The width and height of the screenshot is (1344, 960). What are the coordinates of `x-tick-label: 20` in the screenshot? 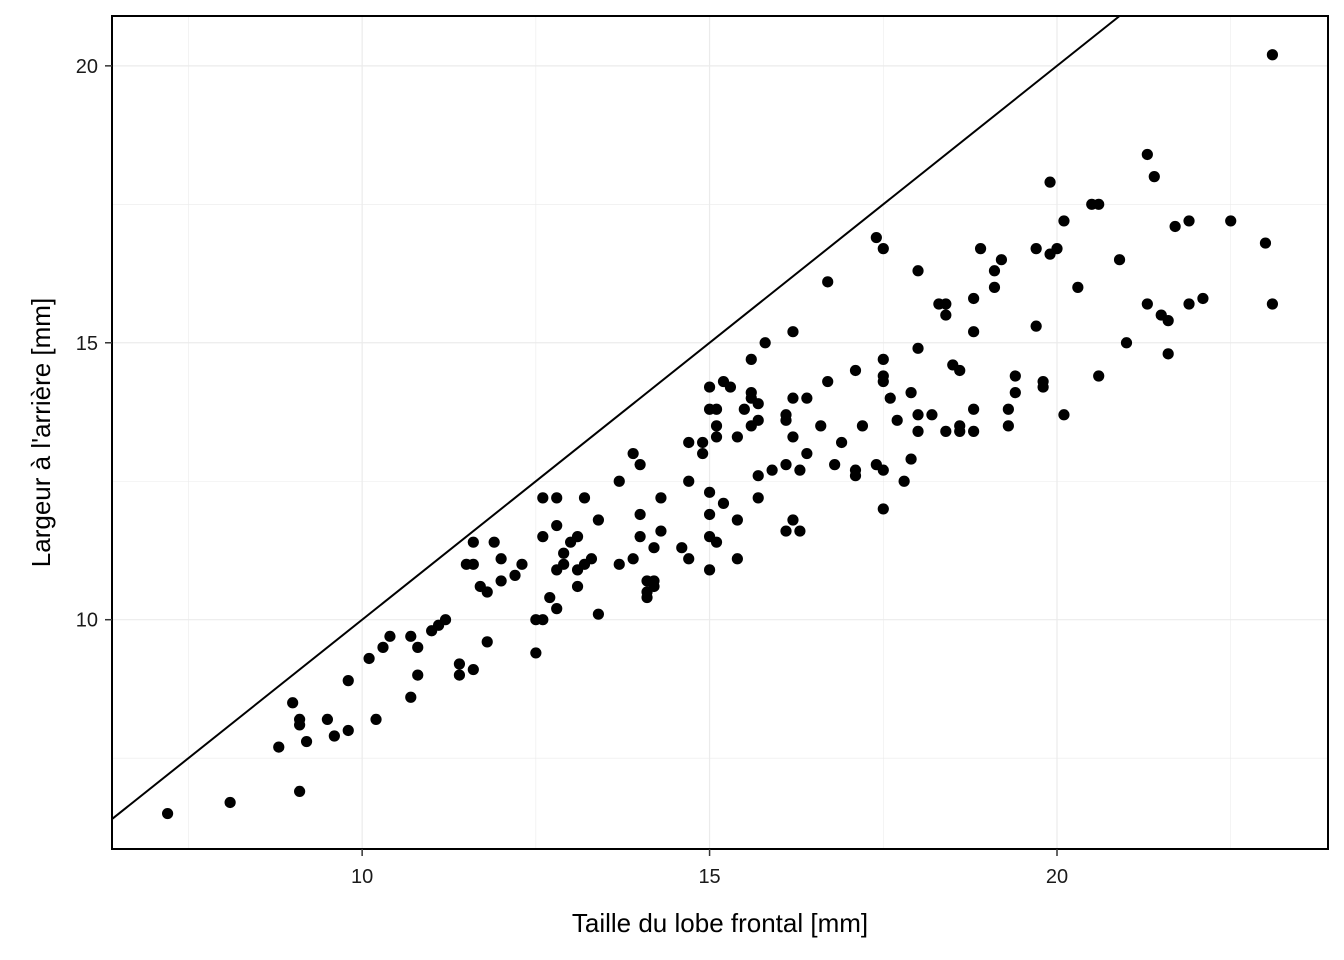 It's located at (1057, 877).